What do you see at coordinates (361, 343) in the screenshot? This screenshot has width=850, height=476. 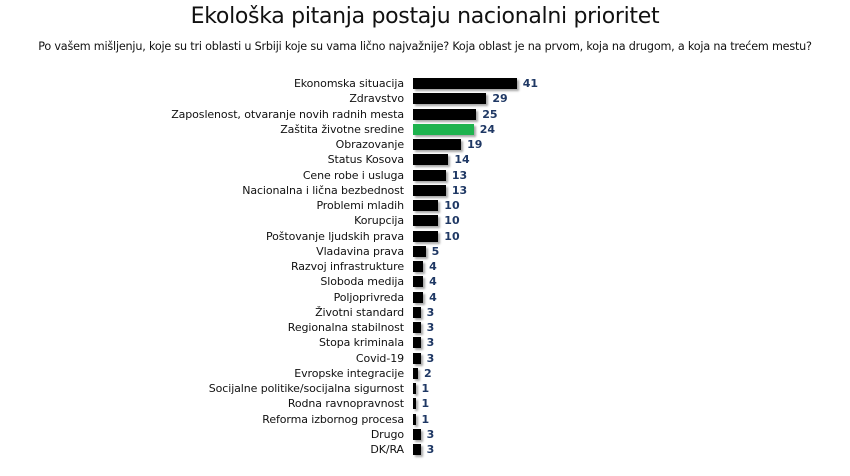 I see `category-label: Stopa kriminala` at bounding box center [361, 343].